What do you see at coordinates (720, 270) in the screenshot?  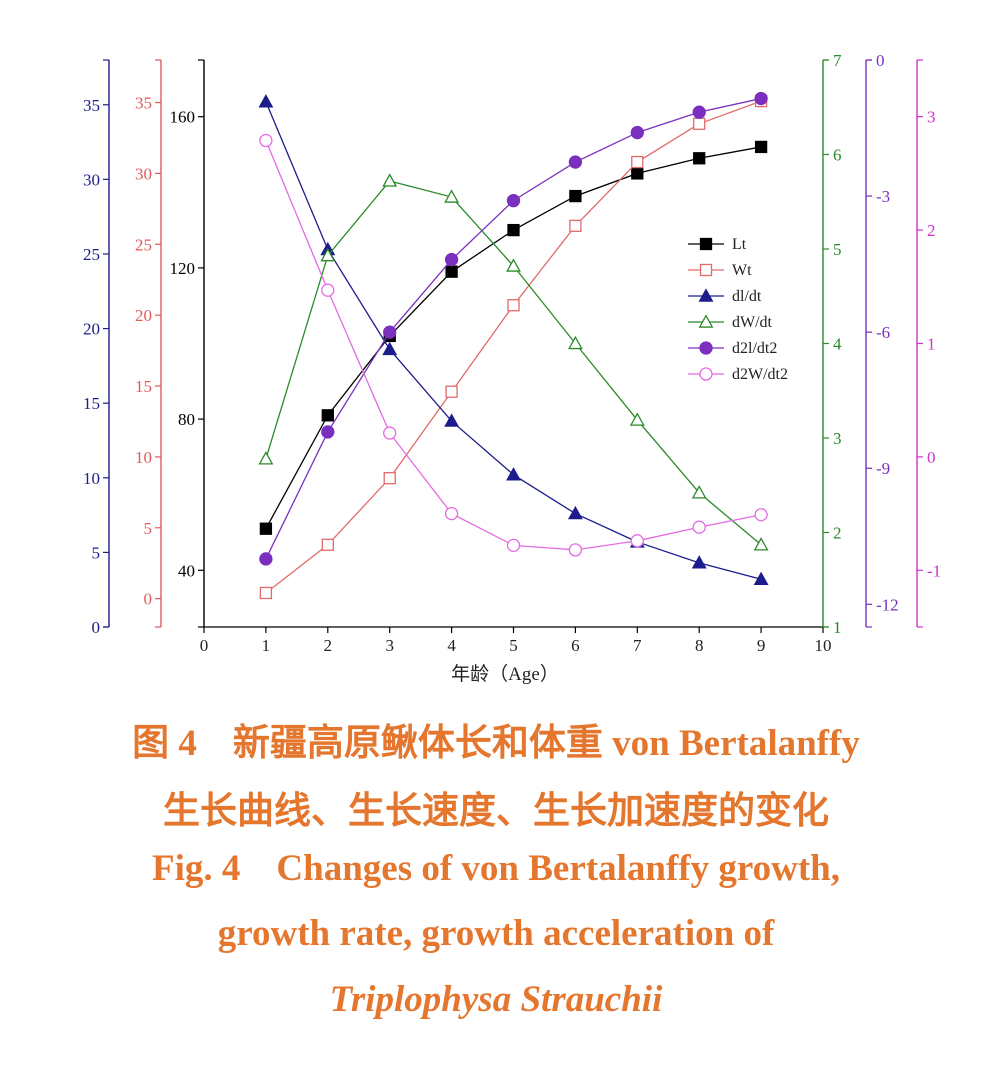 I see `legend-item: Wt` at bounding box center [720, 270].